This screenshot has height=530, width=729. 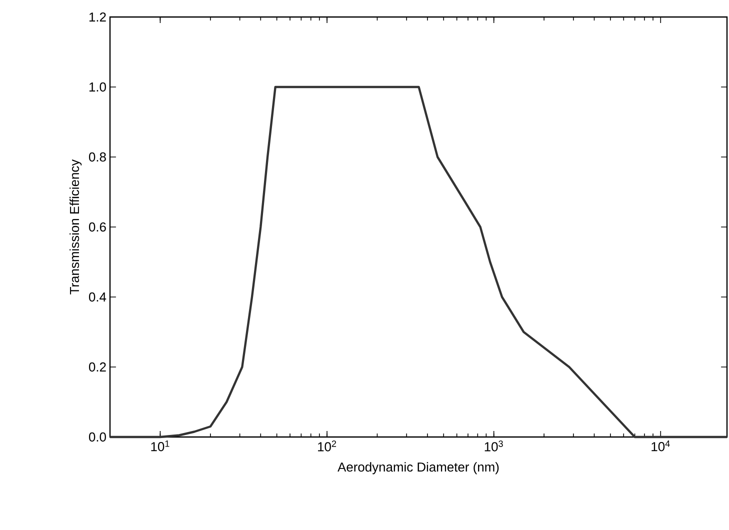 What do you see at coordinates (97, 297) in the screenshot?
I see `y-tick-label: 0.4` at bounding box center [97, 297].